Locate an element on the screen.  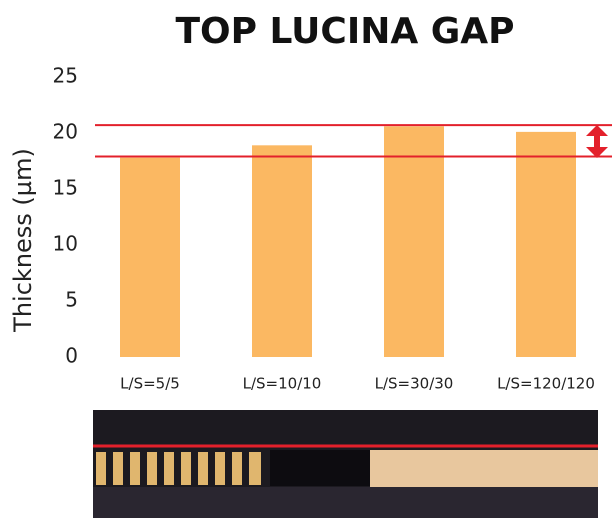
y-tick-label: 5 is located at coordinates (71, 300).